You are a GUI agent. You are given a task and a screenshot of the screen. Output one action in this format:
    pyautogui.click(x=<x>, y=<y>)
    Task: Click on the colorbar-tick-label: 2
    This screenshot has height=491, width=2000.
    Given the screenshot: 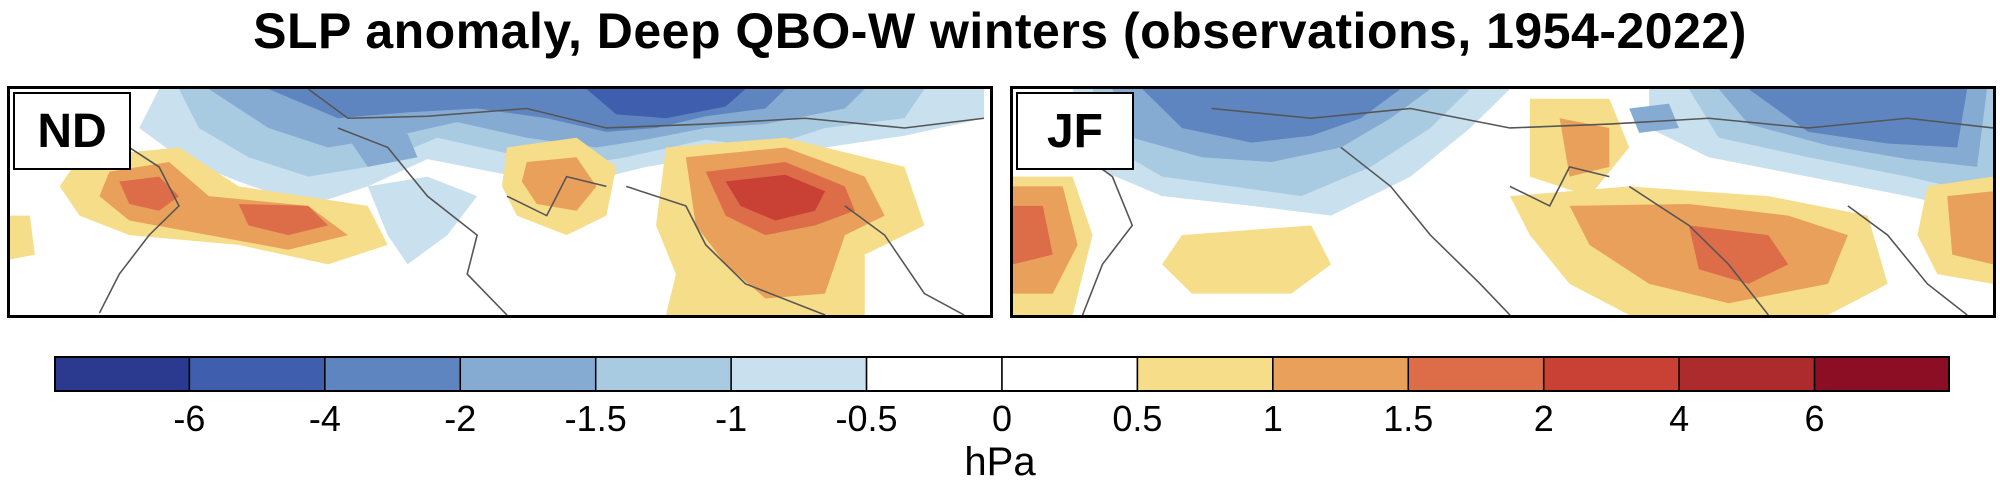 What is the action you would take?
    pyautogui.click(x=1543, y=418)
    